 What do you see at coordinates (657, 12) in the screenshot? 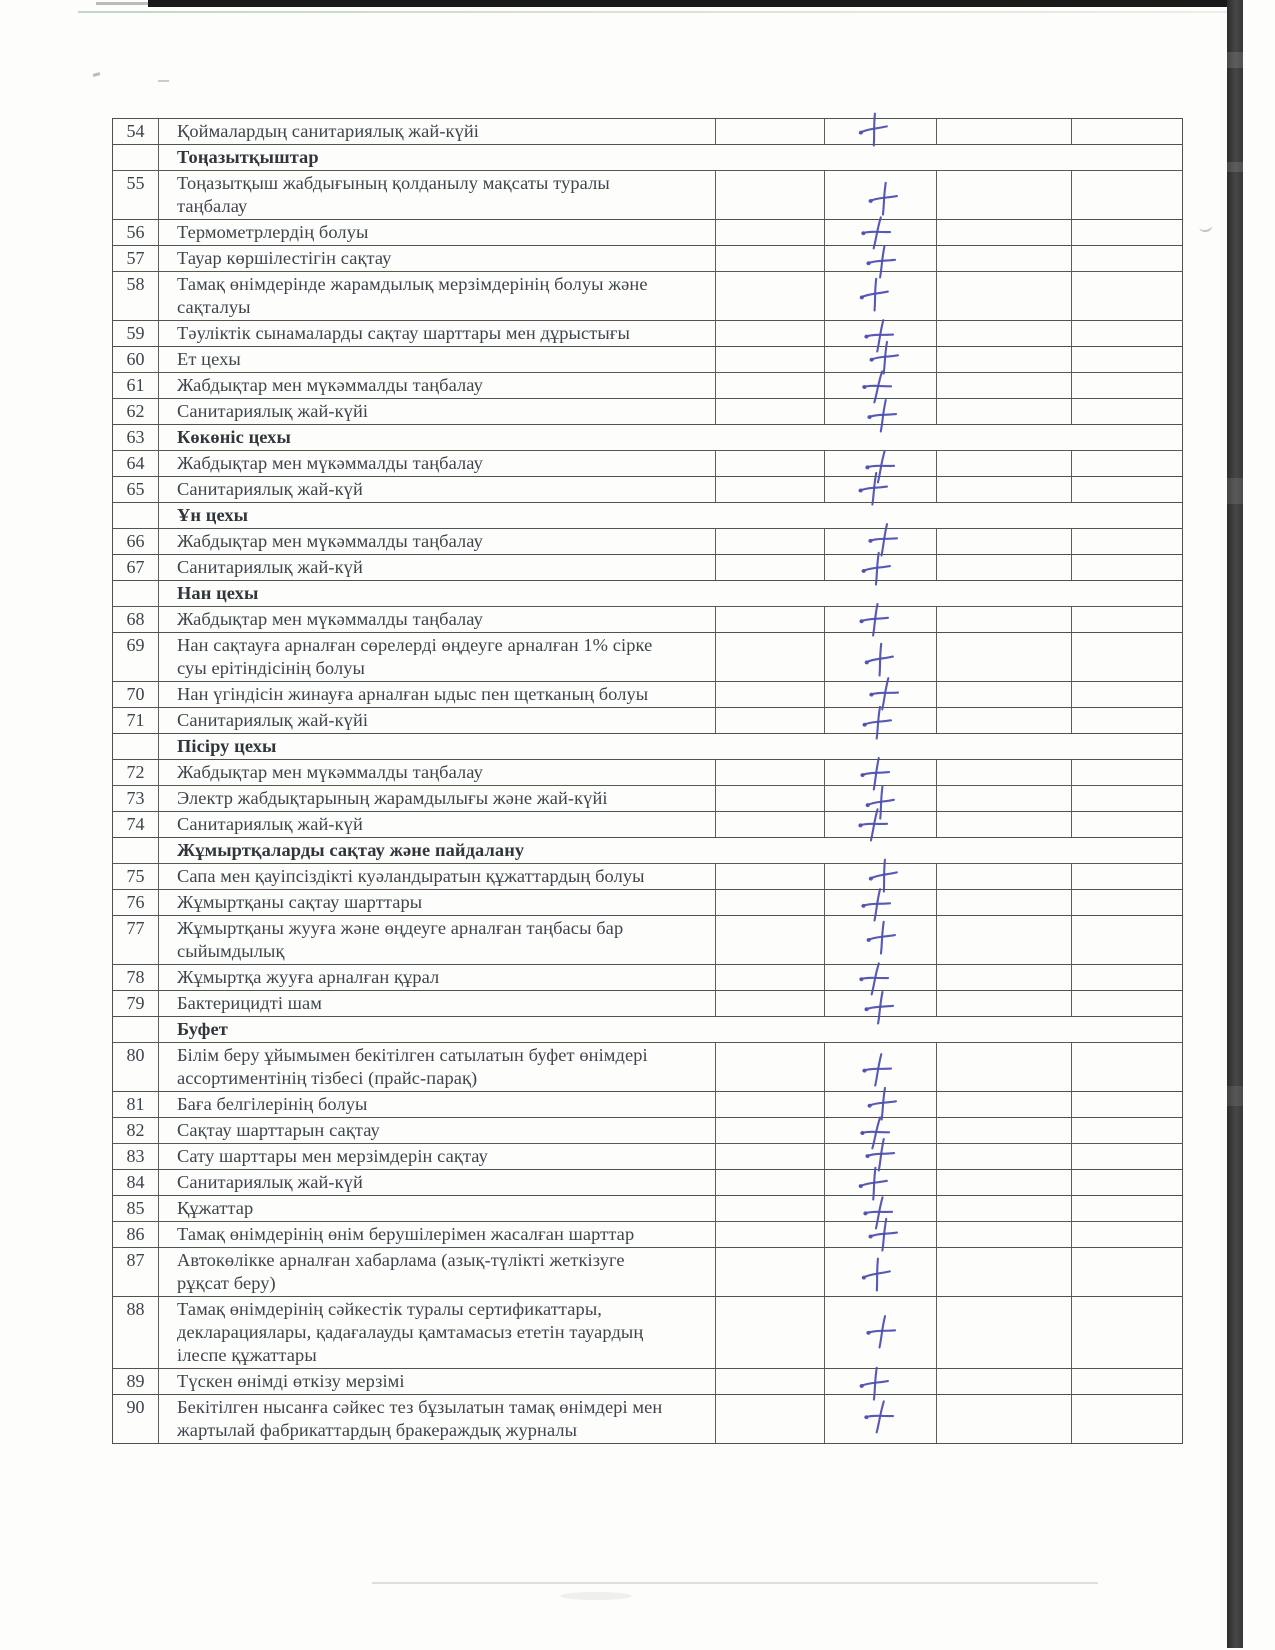
I see `scan-line-top` at bounding box center [657, 12].